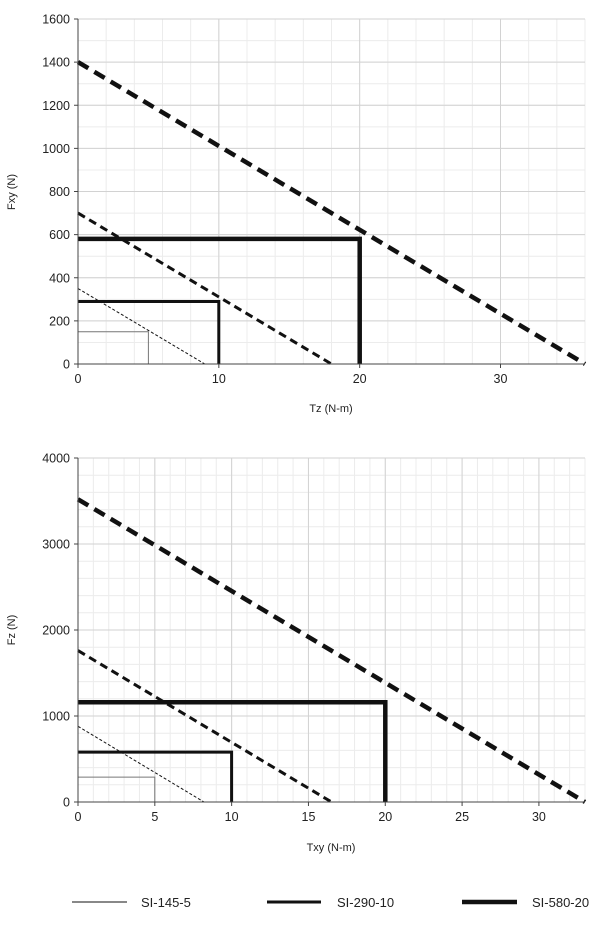 The image size is (614, 930). What do you see at coordinates (219, 379) in the screenshot?
I see `chart-fxy-x-tick-label: 10` at bounding box center [219, 379].